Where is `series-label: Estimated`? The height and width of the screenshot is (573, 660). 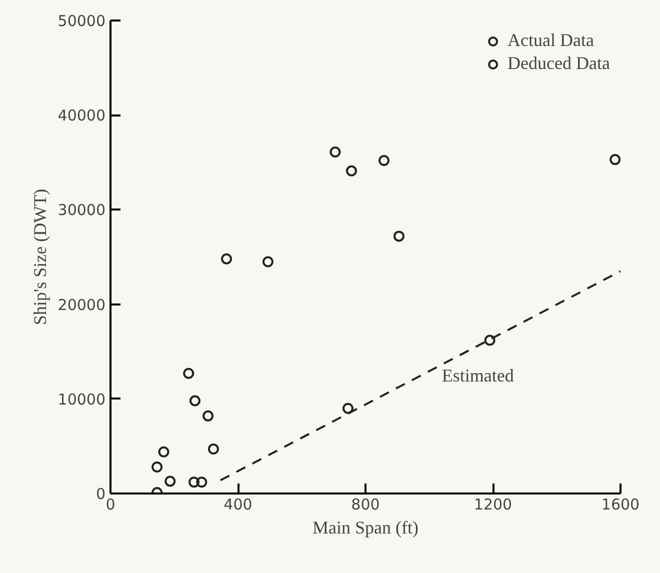 series-label: Estimated is located at coordinates (478, 376).